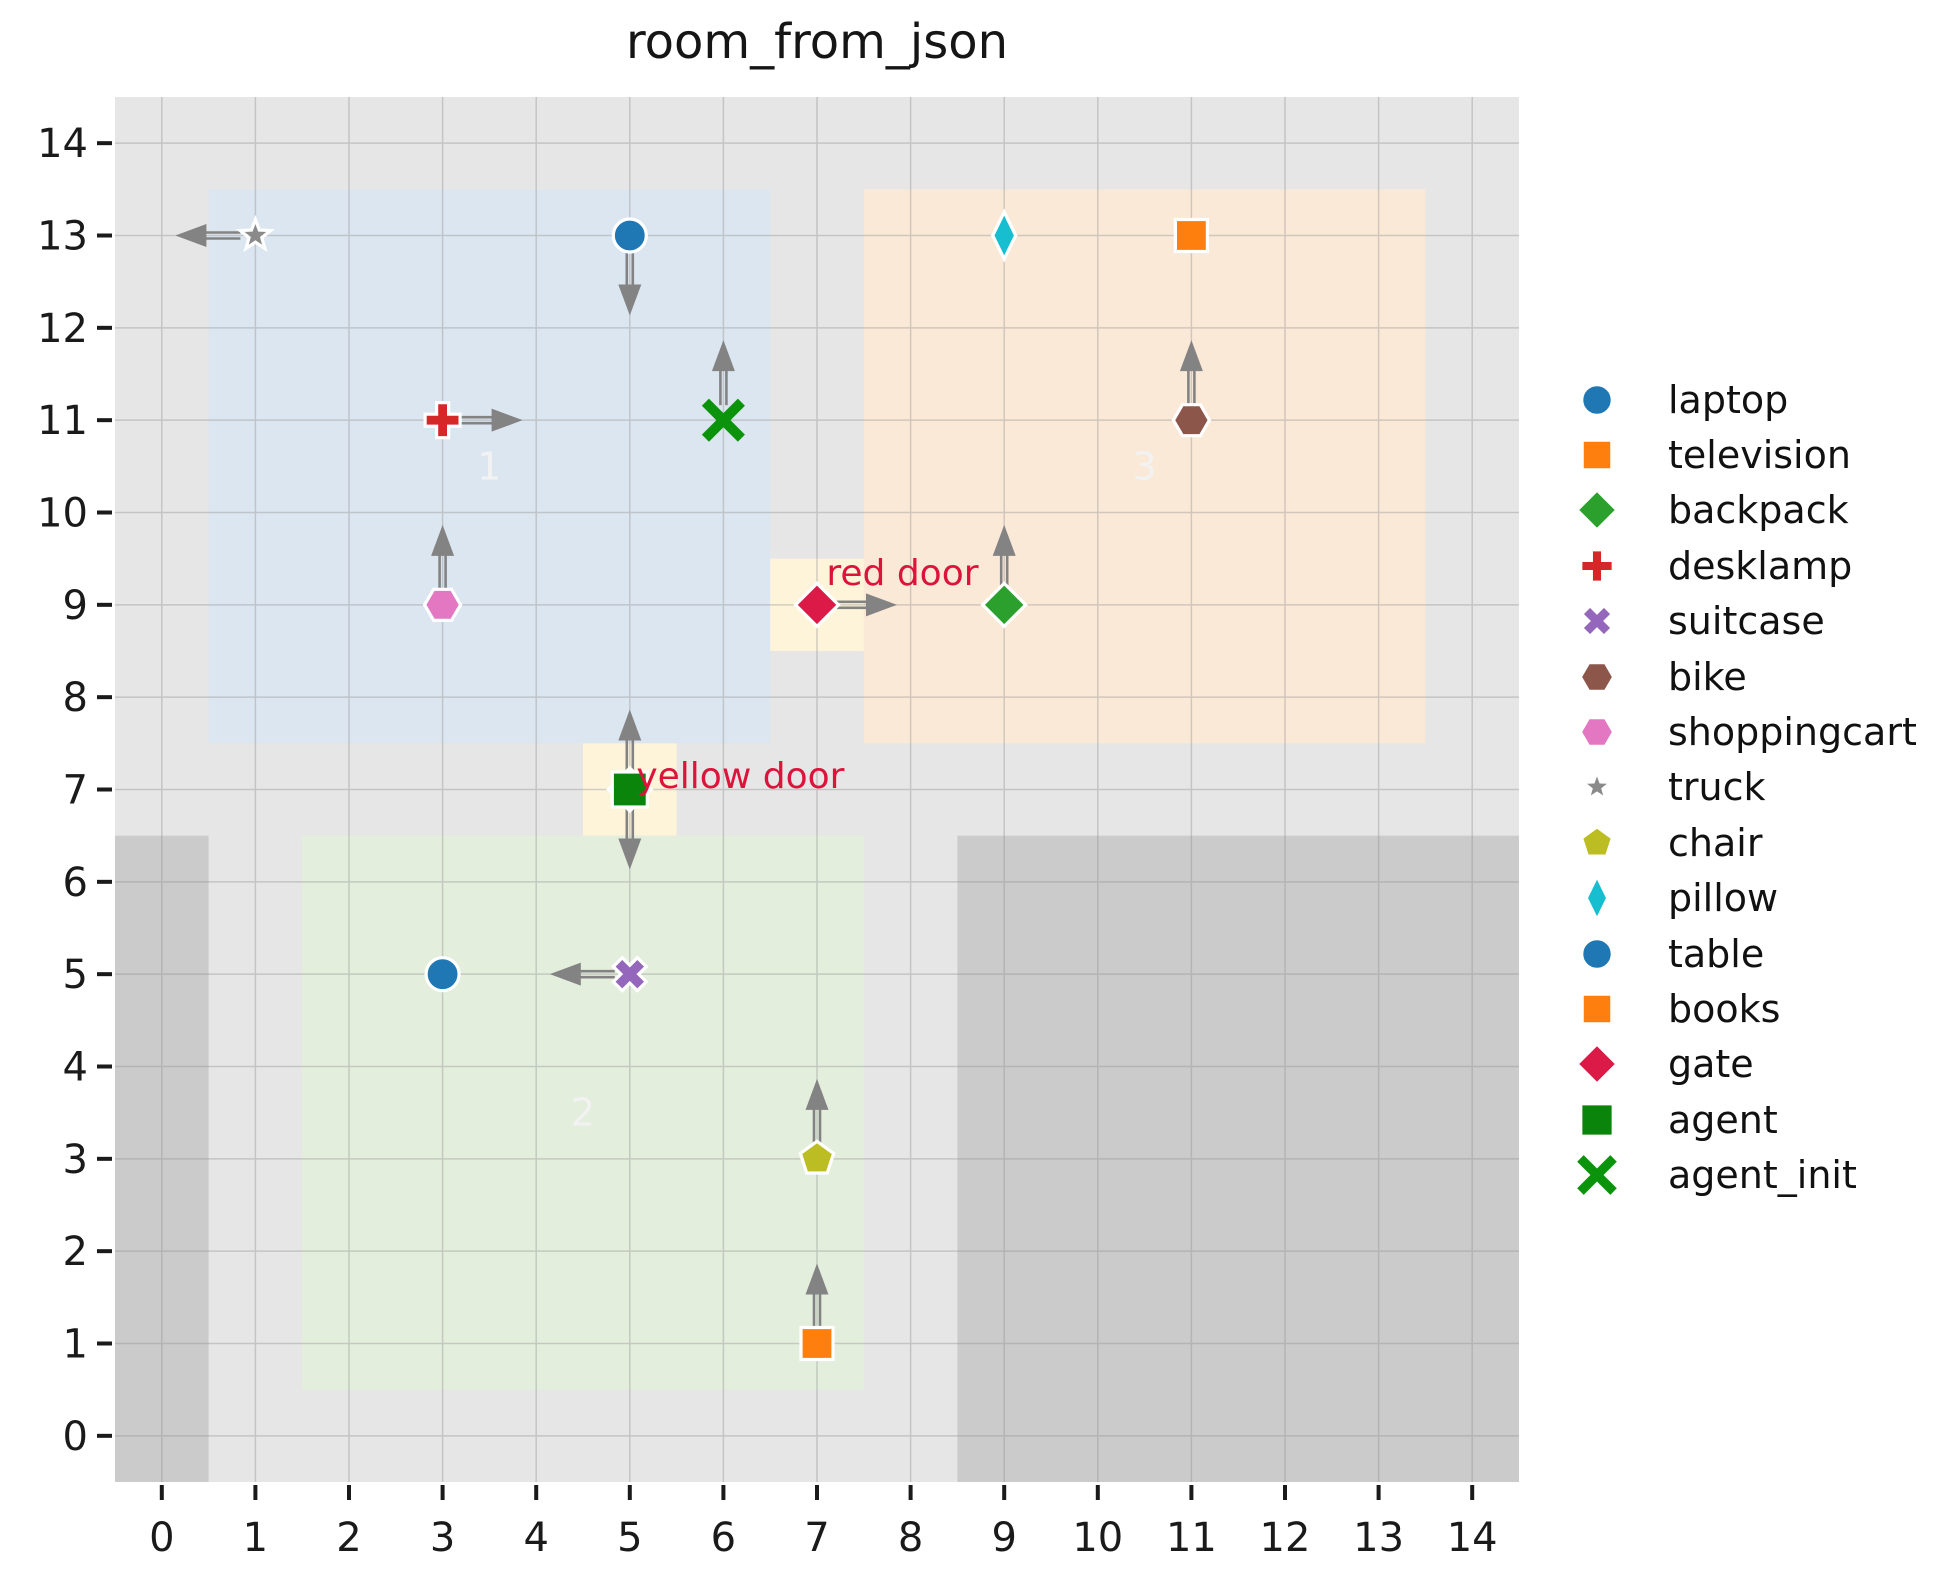 This screenshot has height=1580, width=1955. I want to click on desklamp-marker, so click(442, 420).